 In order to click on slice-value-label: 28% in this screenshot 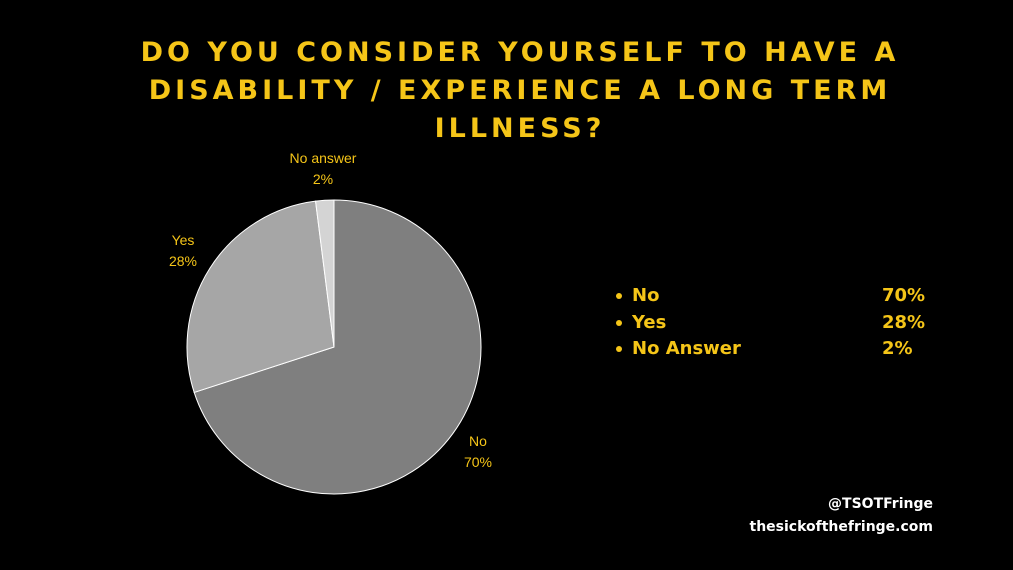, I will do `click(183, 261)`.